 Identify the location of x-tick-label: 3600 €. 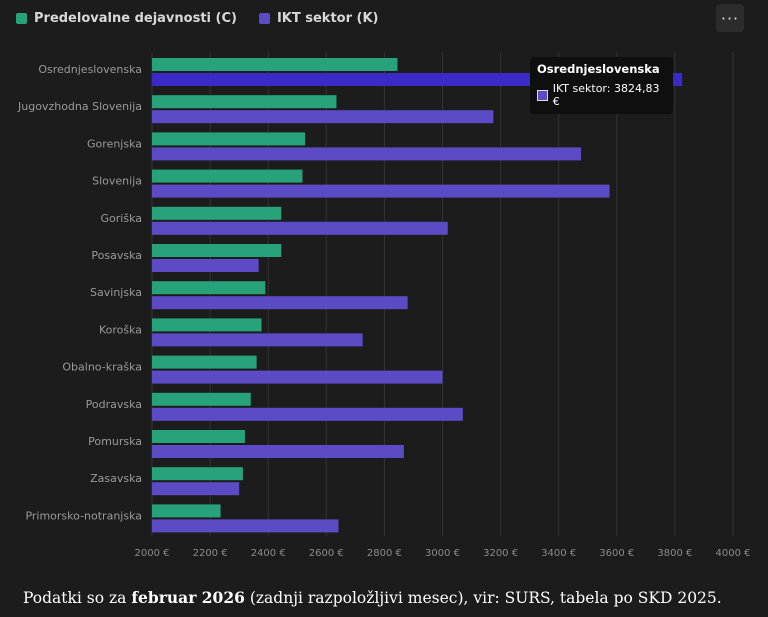
(616, 553).